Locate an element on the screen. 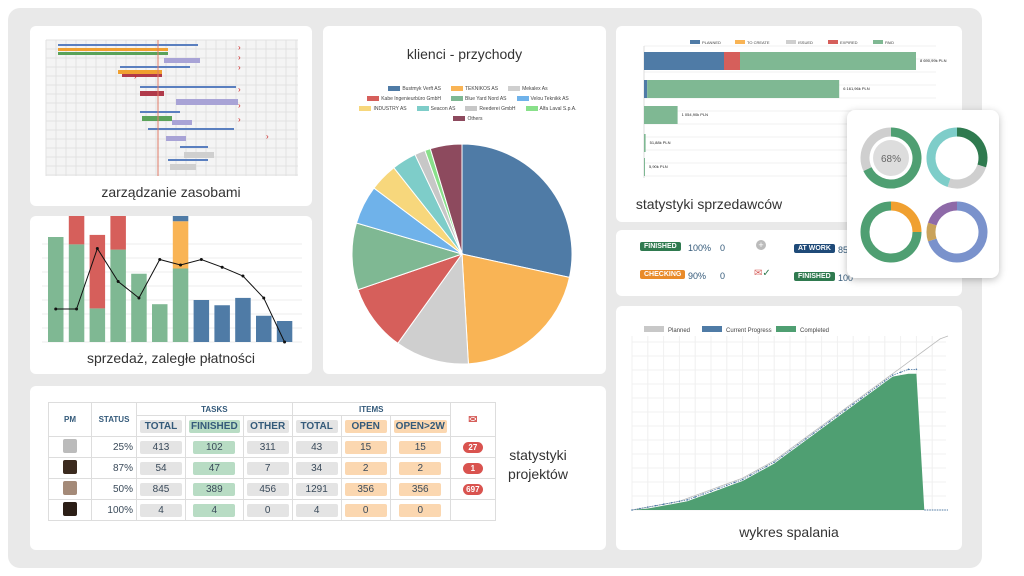  donut-overlay: 68% is located at coordinates (923, 194).